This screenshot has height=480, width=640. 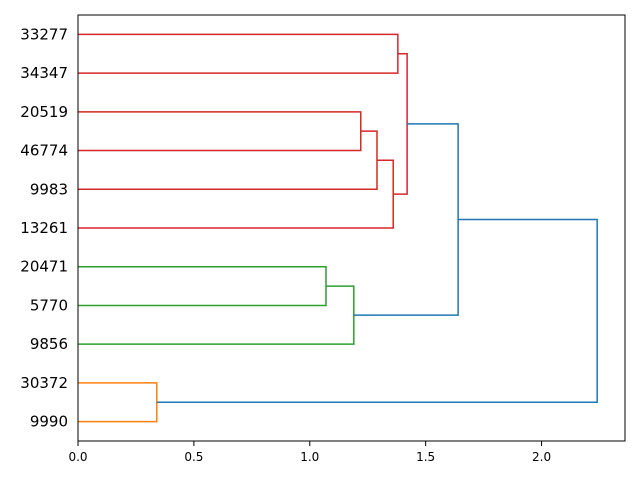 What do you see at coordinates (44, 383) in the screenshot?
I see `leaf-label: 30372` at bounding box center [44, 383].